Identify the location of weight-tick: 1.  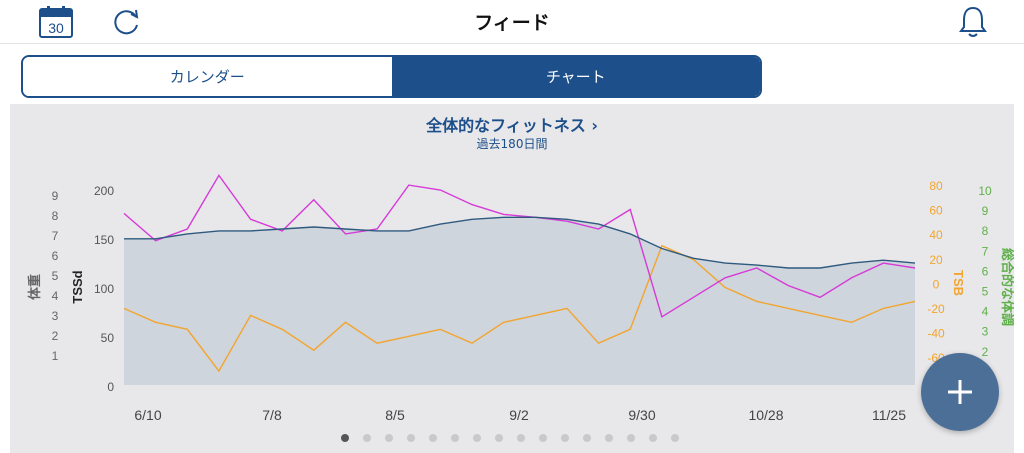
(55, 356).